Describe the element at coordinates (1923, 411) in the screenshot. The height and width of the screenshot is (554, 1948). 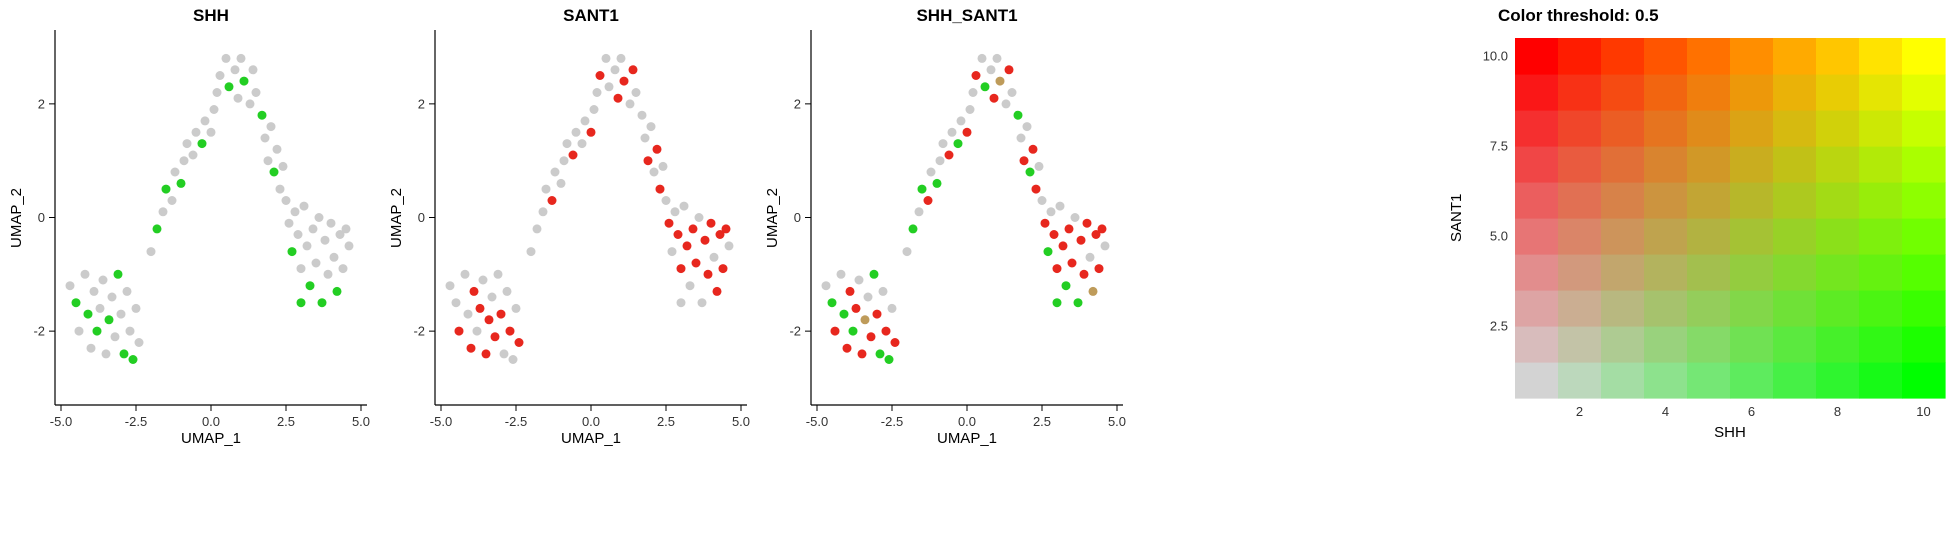
I see `legend-x-tick-label: 10` at that location.